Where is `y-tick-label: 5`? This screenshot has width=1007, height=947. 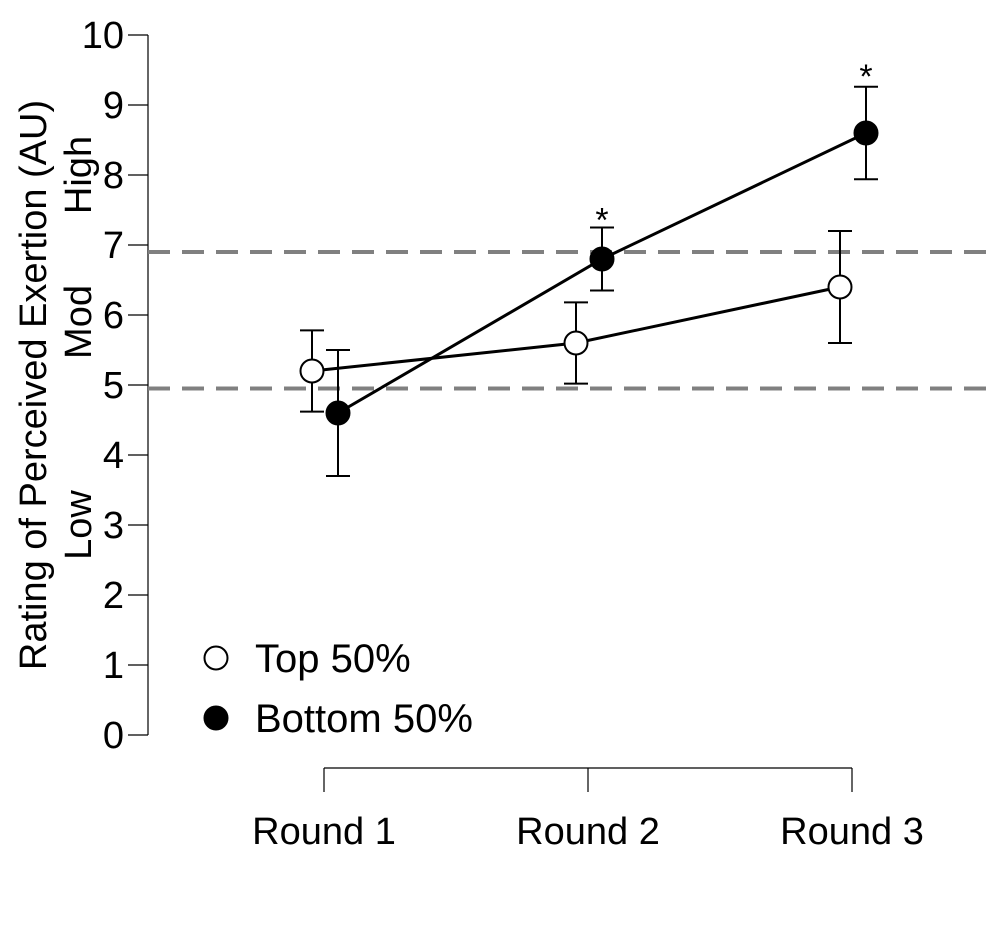 y-tick-label: 5 is located at coordinates (113, 386).